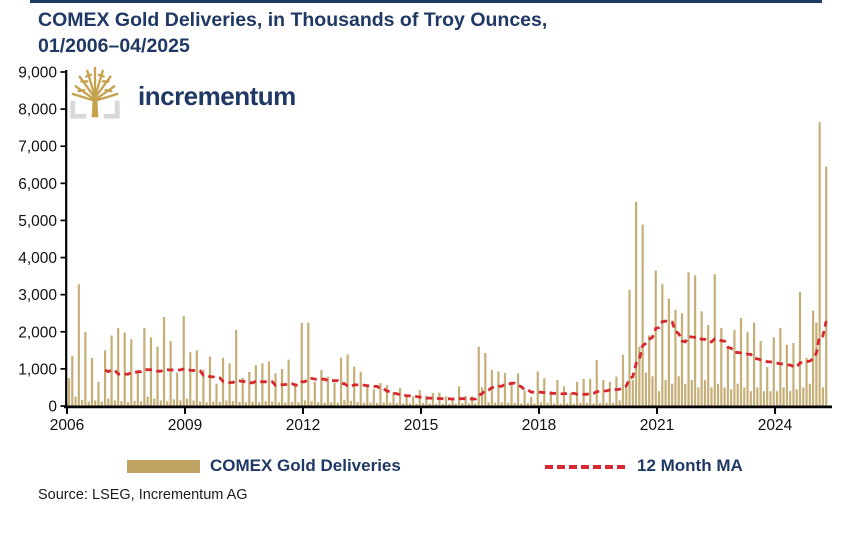 The height and width of the screenshot is (534, 846). I want to click on y-axis-tick-label: 8,000, so click(37, 110).